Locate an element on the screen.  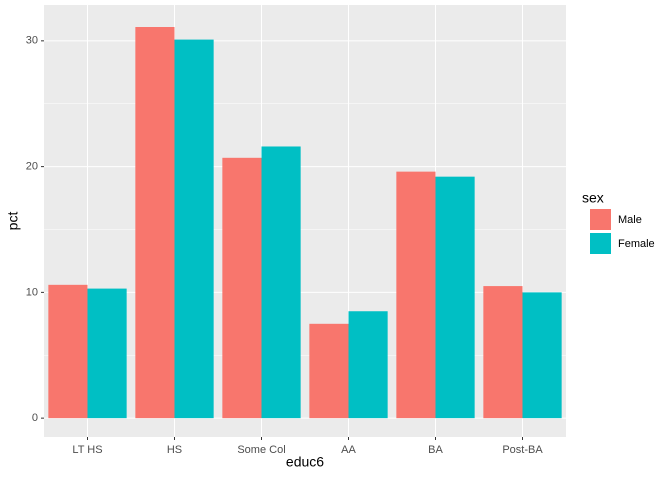
legend-label: Female is located at coordinates (636, 244).